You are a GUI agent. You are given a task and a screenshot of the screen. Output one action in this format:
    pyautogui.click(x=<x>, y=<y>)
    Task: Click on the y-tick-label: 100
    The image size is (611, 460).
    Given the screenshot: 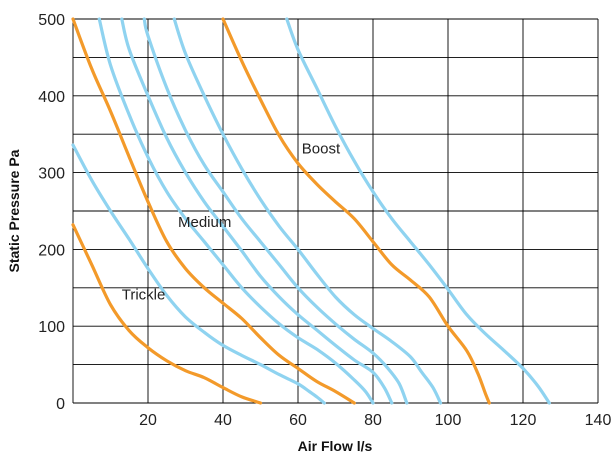 What is the action you would take?
    pyautogui.click(x=51, y=327)
    